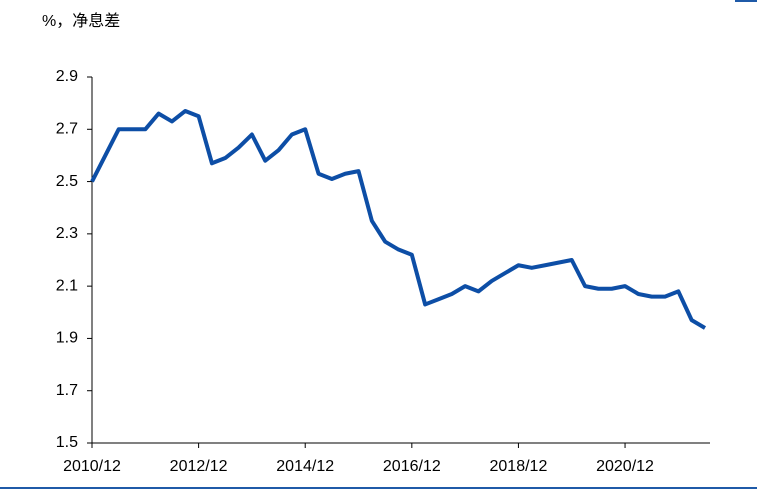  I want to click on y-tick-label: 1.7, so click(67, 390).